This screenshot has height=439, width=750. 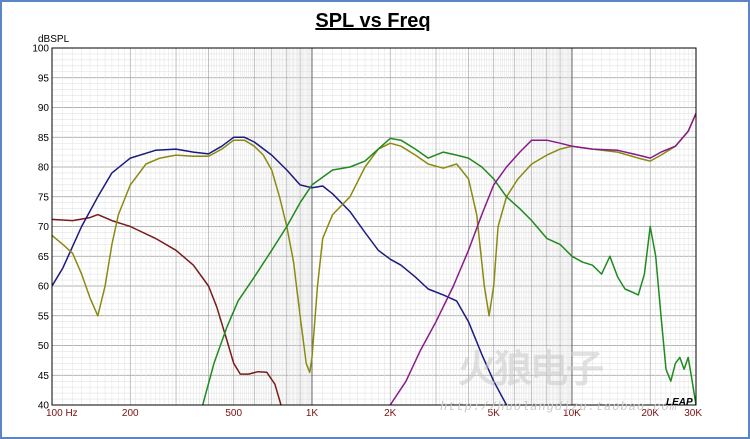 I want to click on y-tick-label: 85, so click(x=44, y=138).